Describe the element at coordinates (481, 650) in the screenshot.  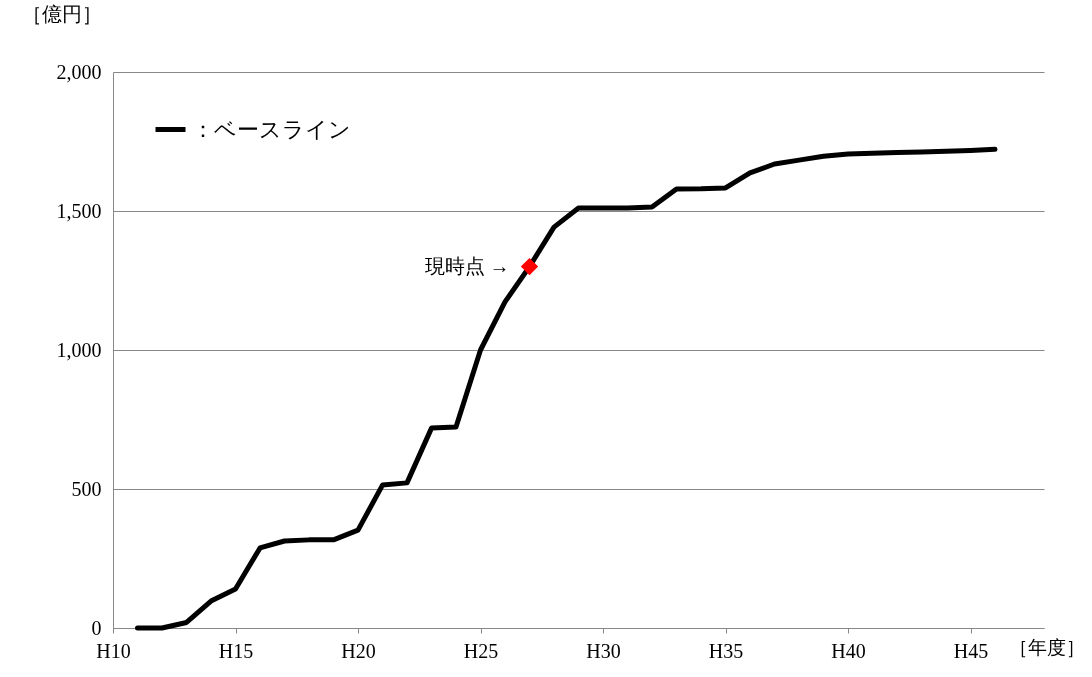
I see `x-tick-label: H25` at that location.